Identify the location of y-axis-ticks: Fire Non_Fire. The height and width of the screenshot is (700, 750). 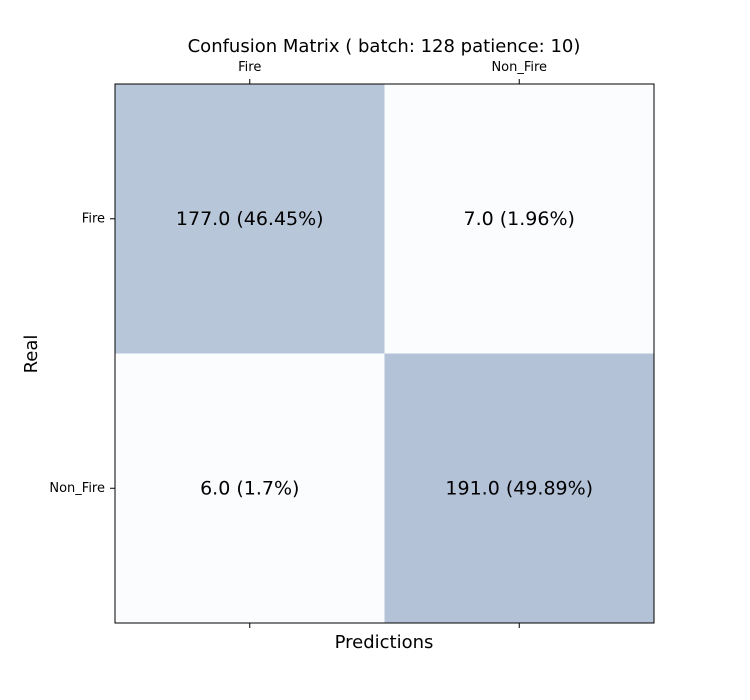
(82, 353).